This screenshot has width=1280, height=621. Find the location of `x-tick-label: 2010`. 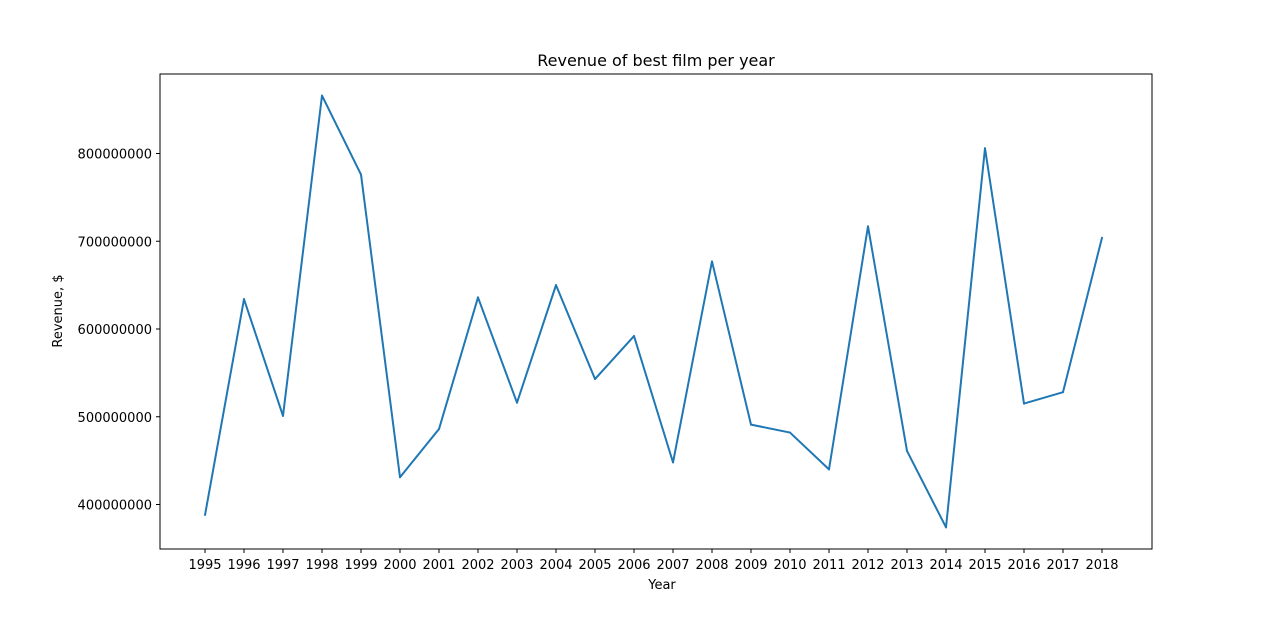

x-tick-label: 2010 is located at coordinates (789, 565).